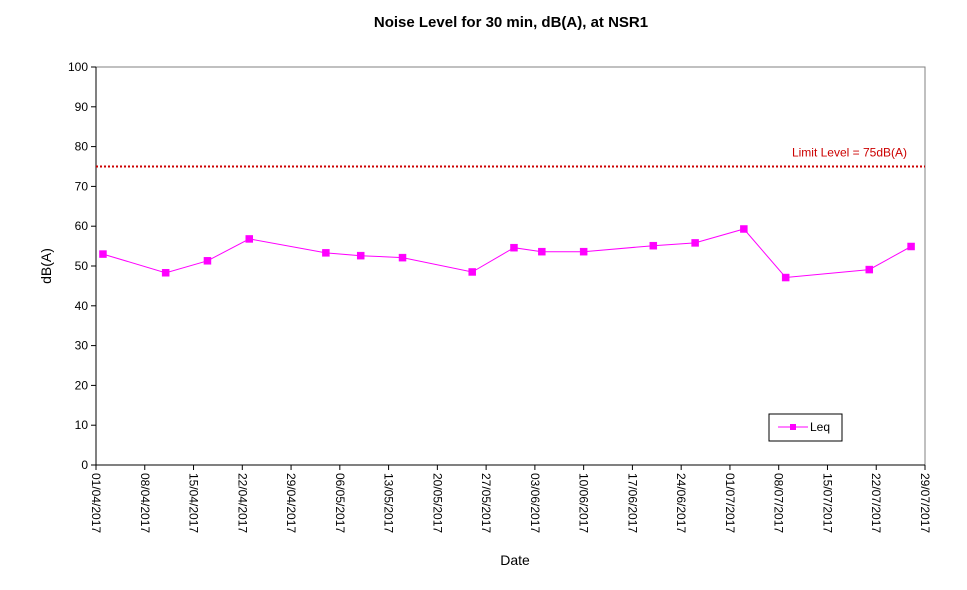  I want to click on y-tick-label: 70, so click(82, 186).